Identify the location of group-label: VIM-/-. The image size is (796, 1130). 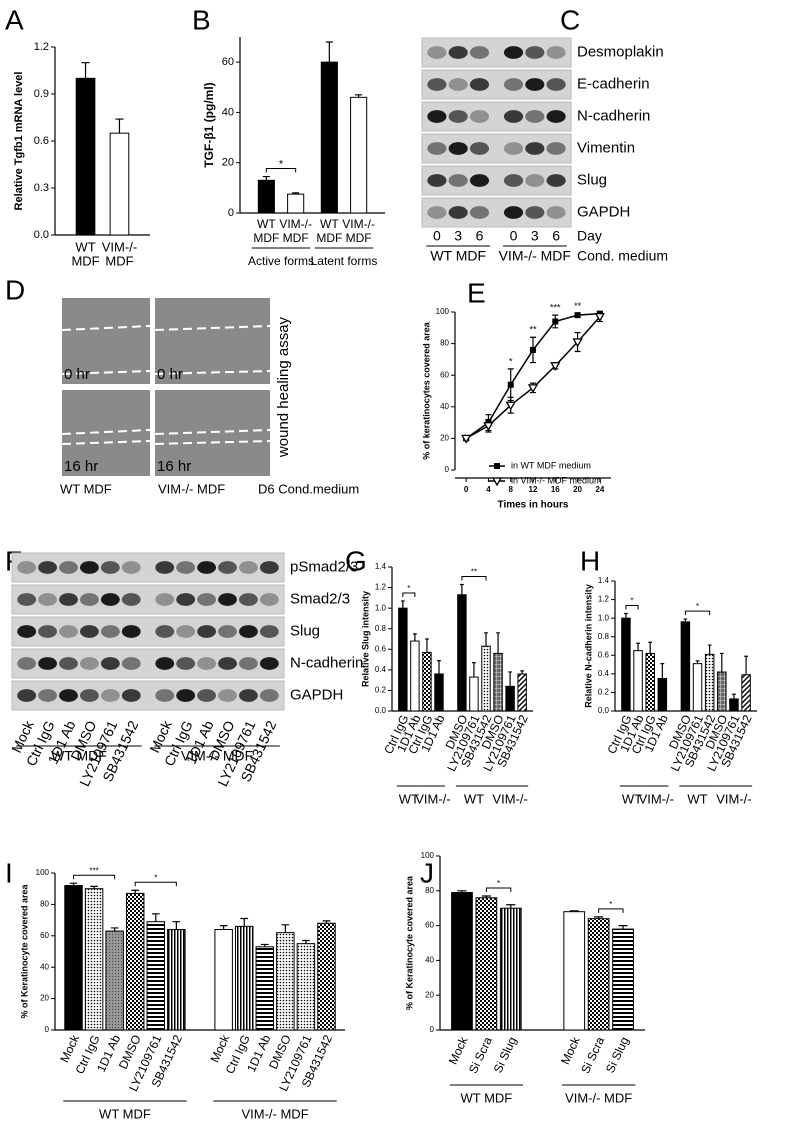
(509, 798).